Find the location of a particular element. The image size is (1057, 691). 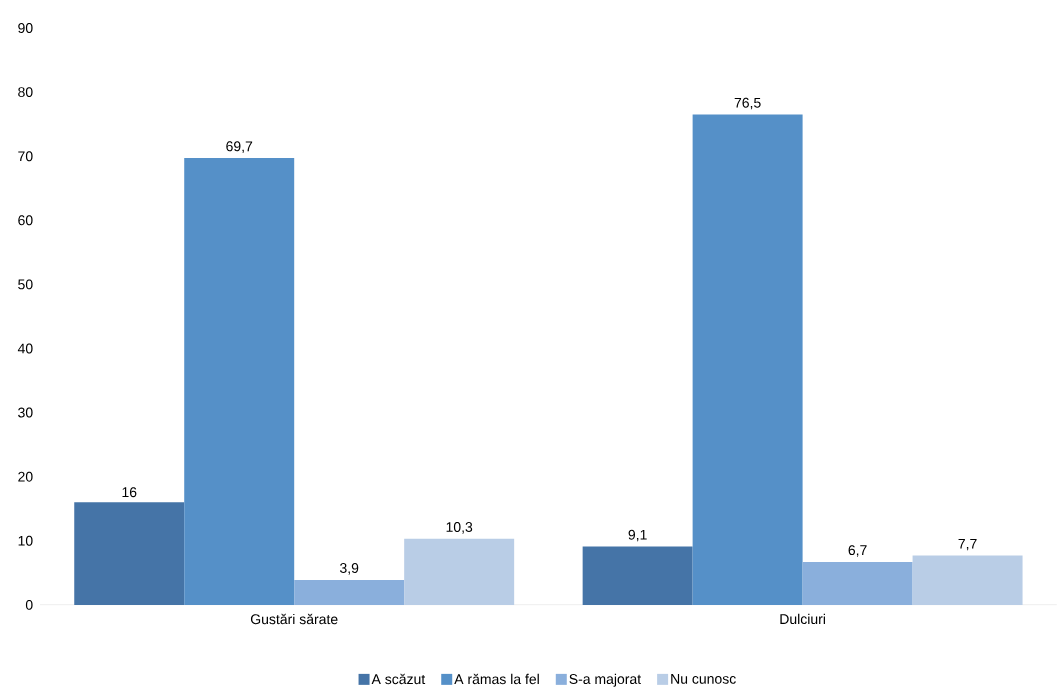

data-label: 10,3 is located at coordinates (459, 528).